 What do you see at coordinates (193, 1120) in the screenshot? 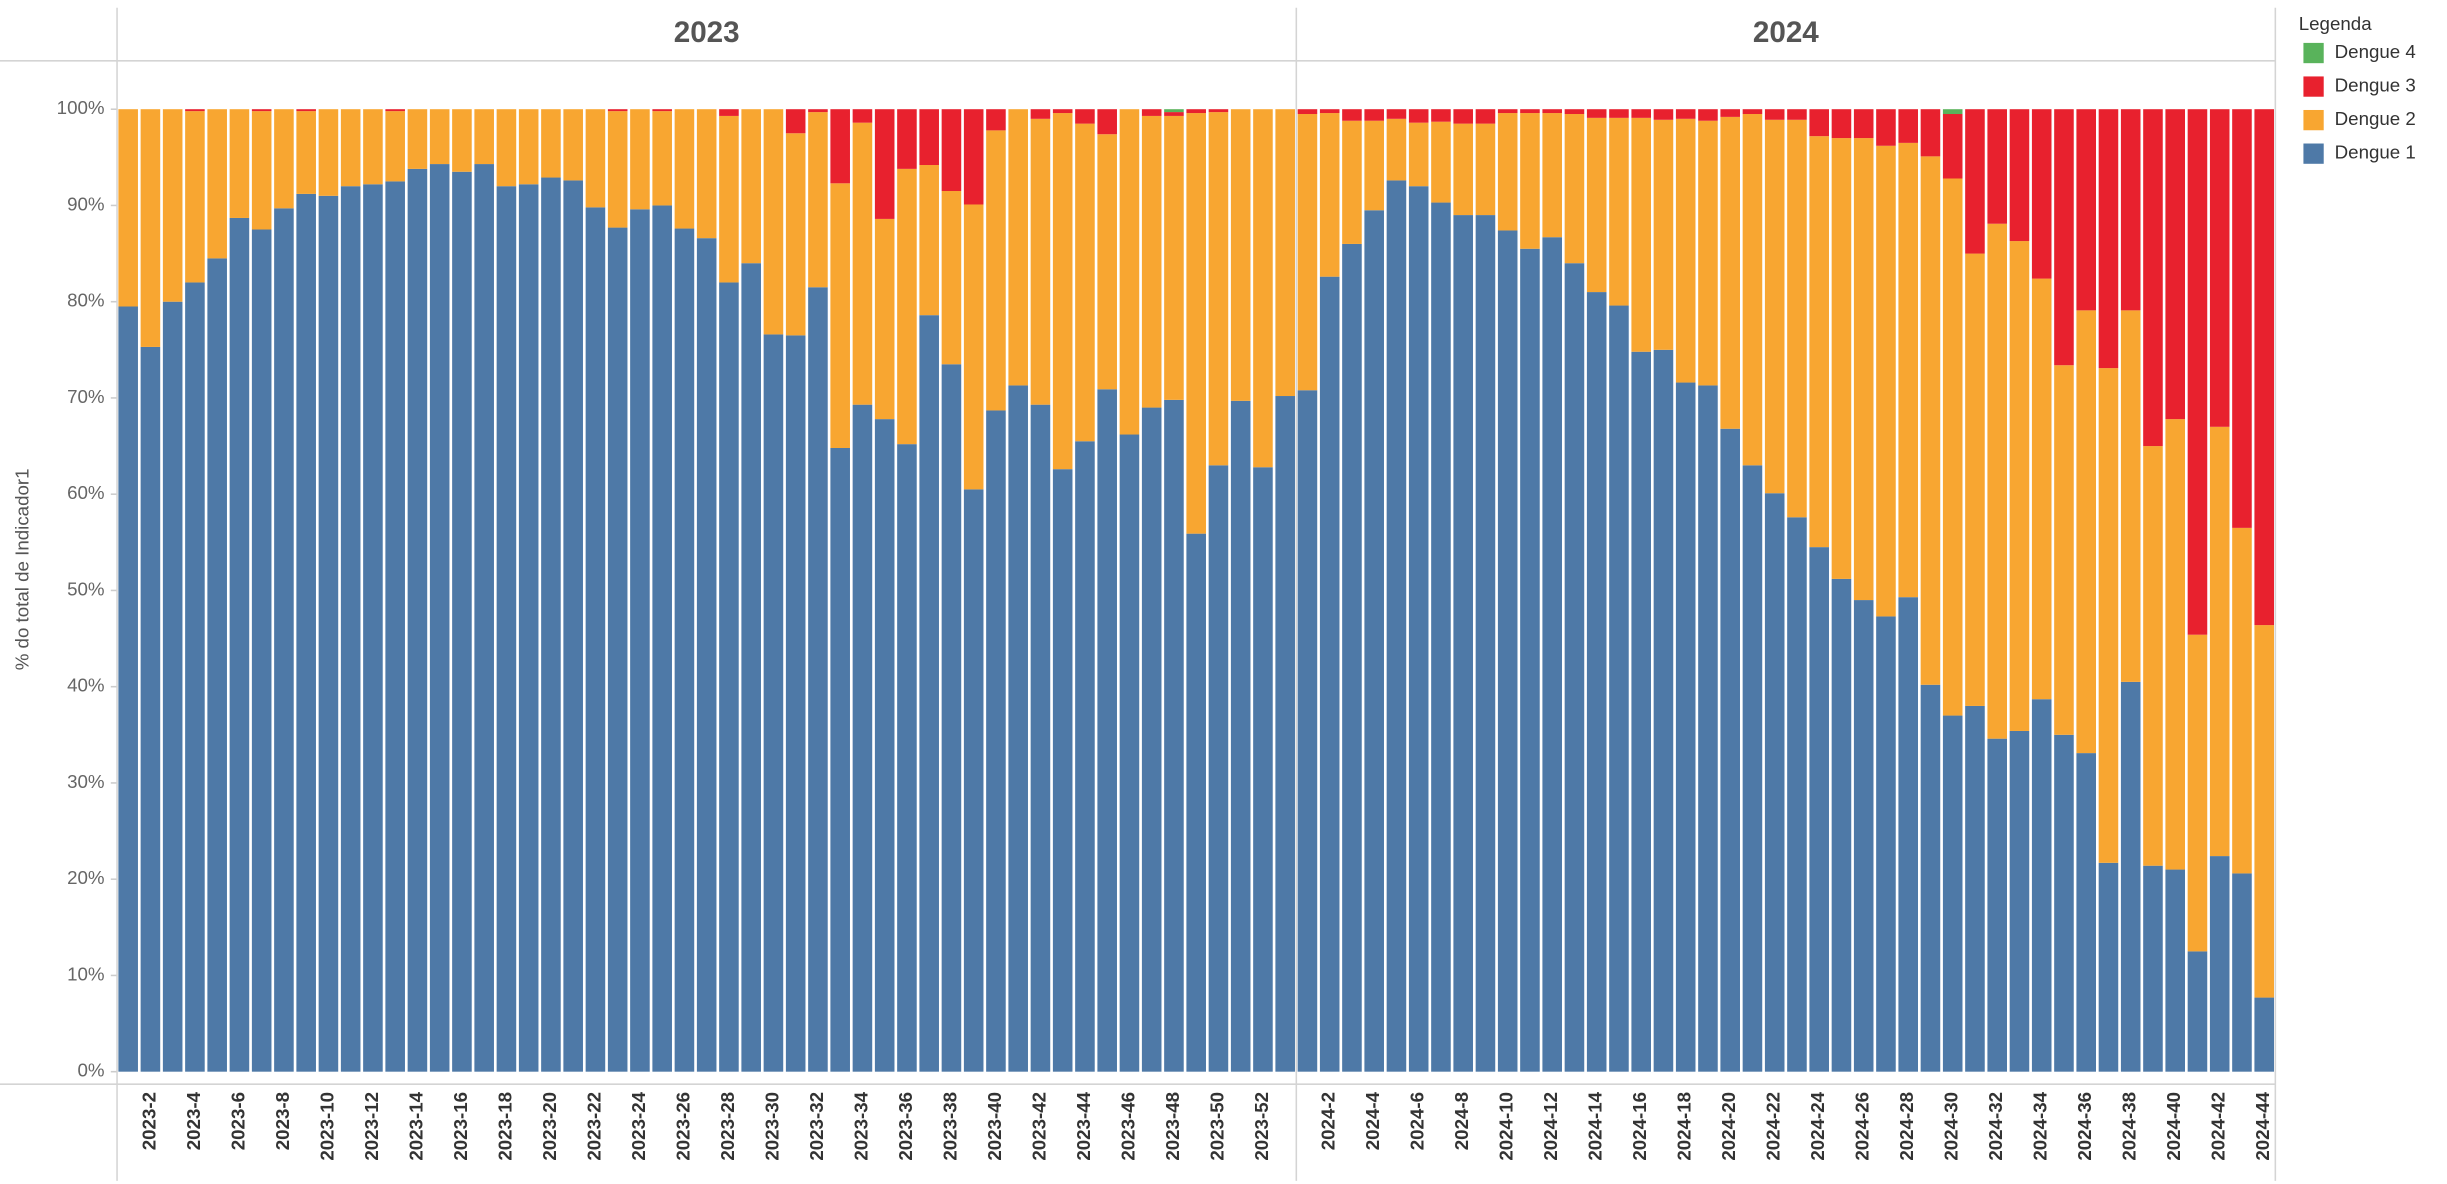
I see `x-tick-label: 2023-4` at bounding box center [193, 1120].